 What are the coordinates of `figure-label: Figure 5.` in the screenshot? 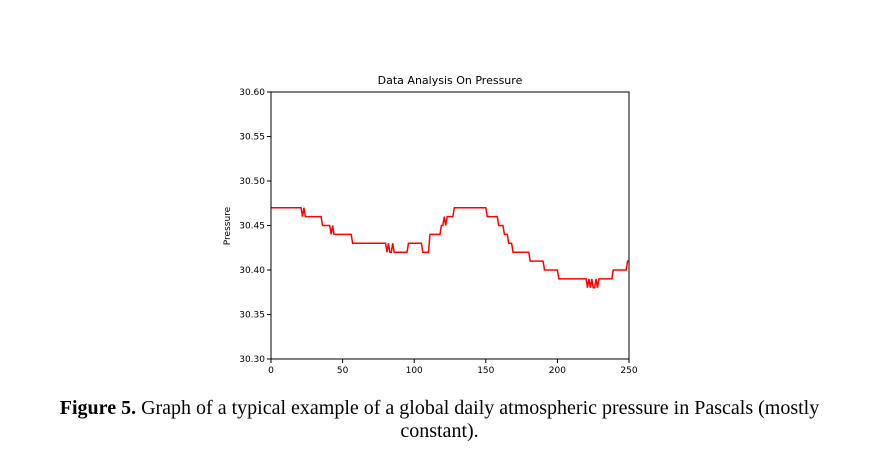 It's located at (98, 408).